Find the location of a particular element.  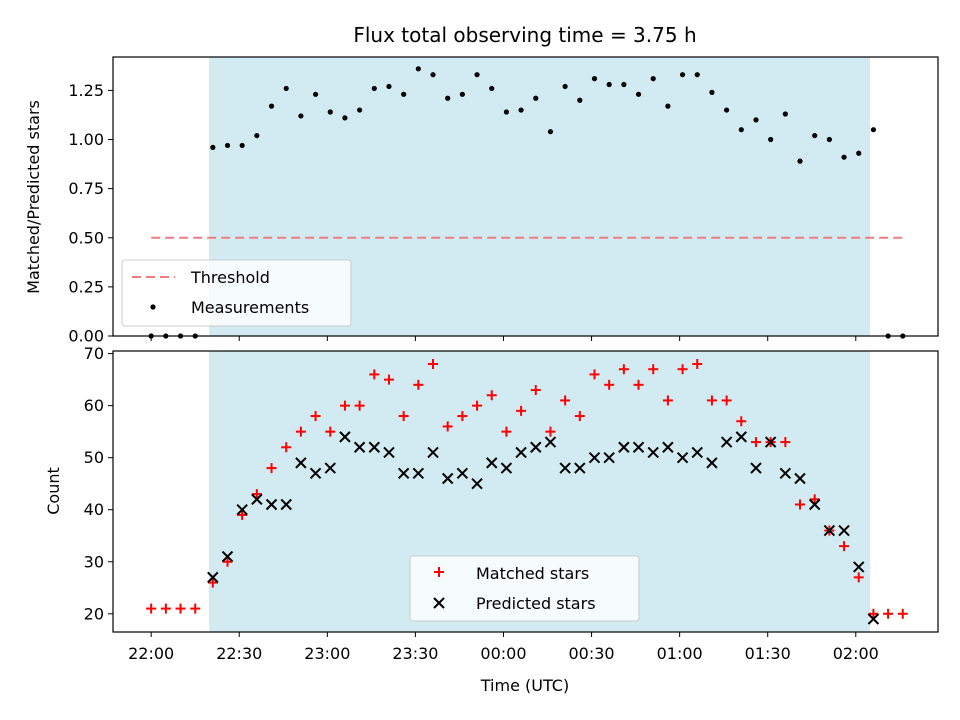

bottom-y-axis-label: Count is located at coordinates (53, 491).